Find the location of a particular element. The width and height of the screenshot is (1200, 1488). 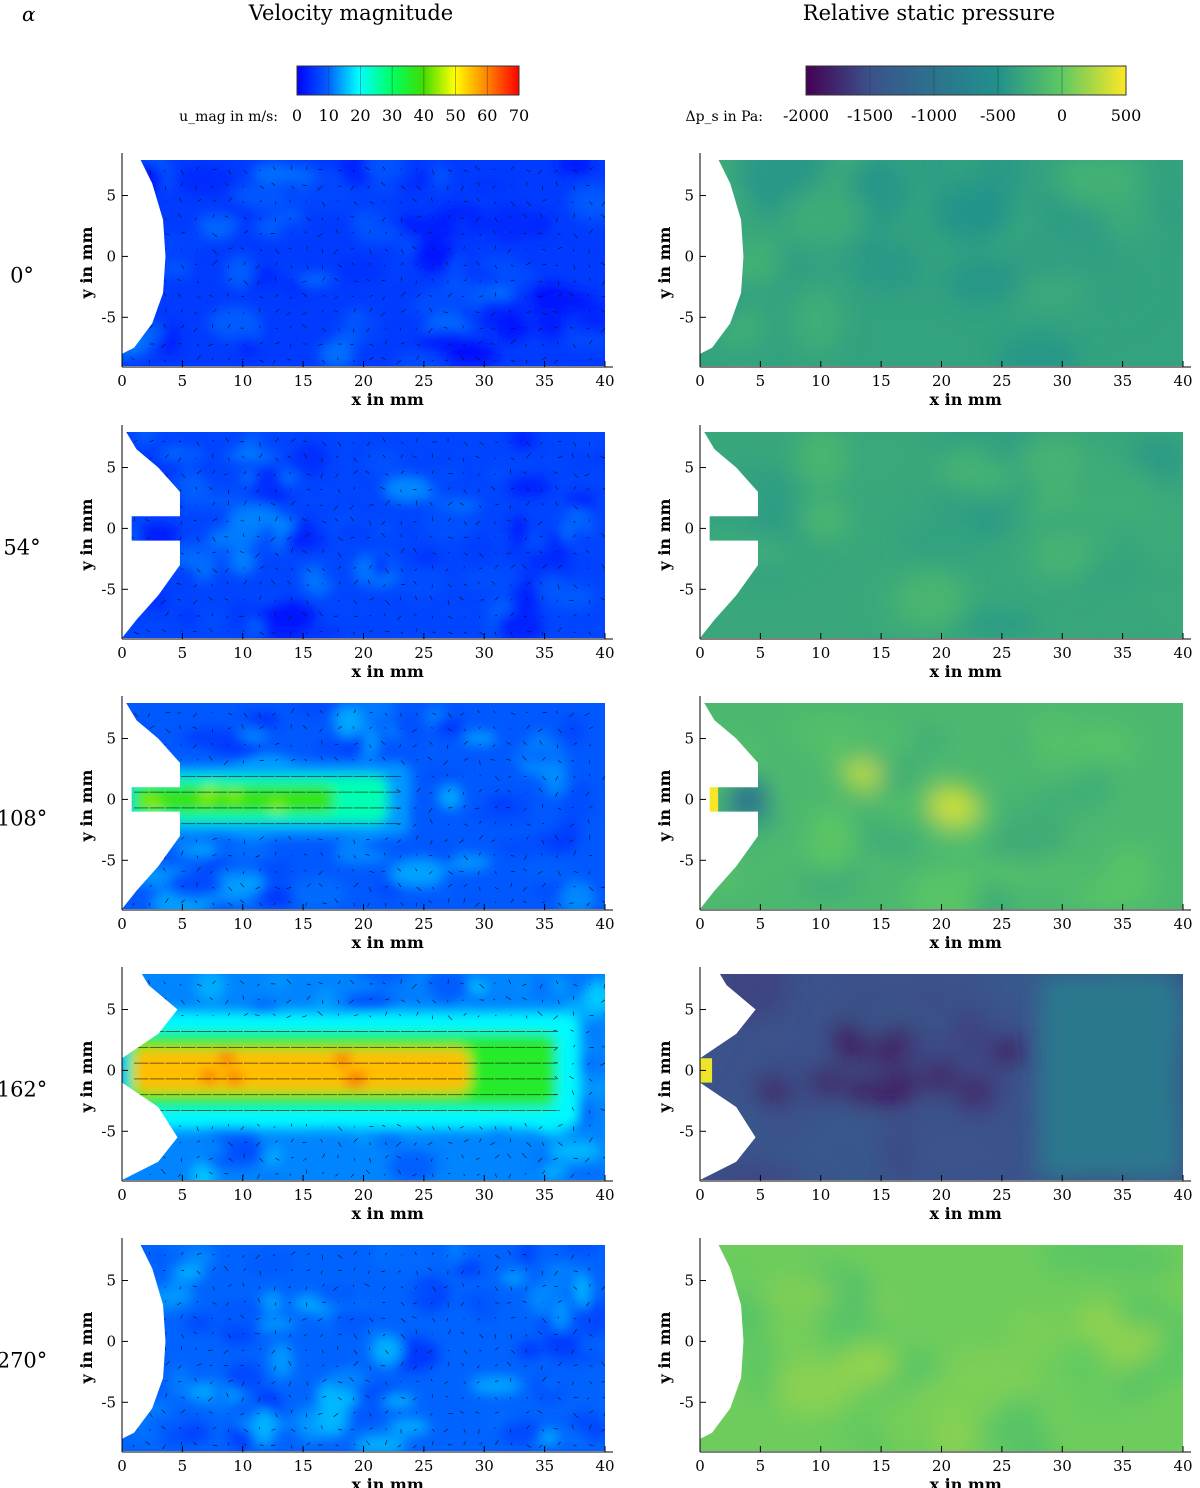

wall-mask is located at coordinates (363, 805).